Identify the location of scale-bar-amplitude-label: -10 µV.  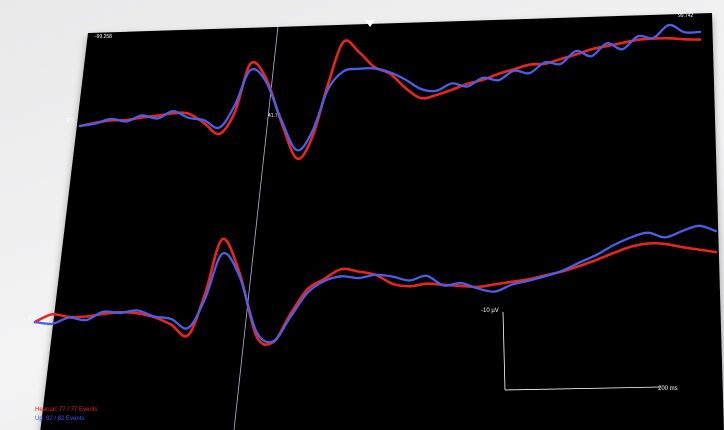
(490, 311).